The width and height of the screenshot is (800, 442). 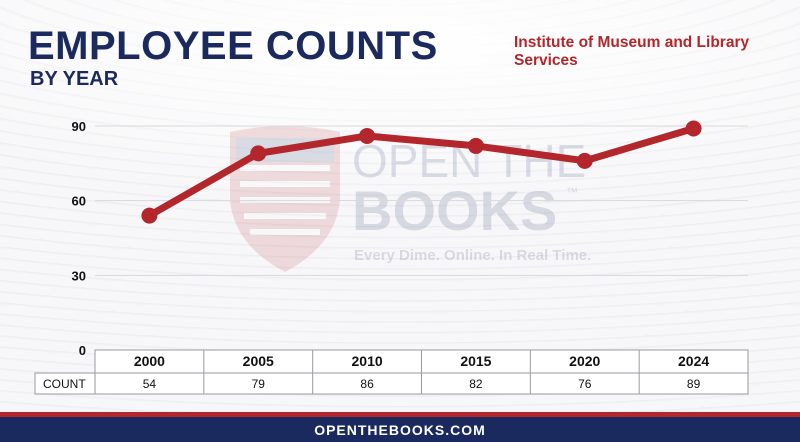 What do you see at coordinates (258, 361) in the screenshot?
I see `x-tick-label: 2005` at bounding box center [258, 361].